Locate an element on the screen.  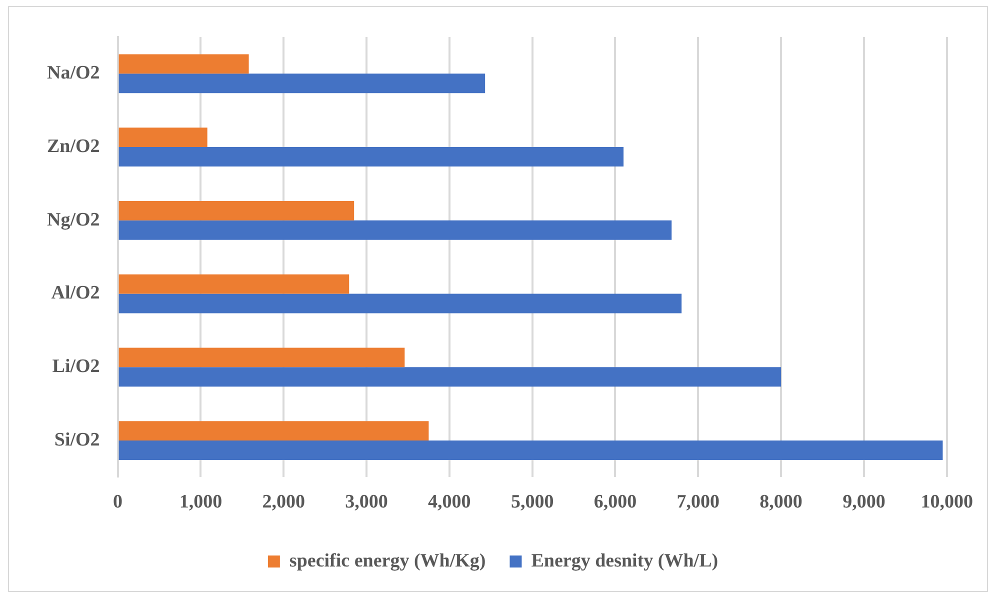
x-tick-label: 2,000 is located at coordinates (283, 502).